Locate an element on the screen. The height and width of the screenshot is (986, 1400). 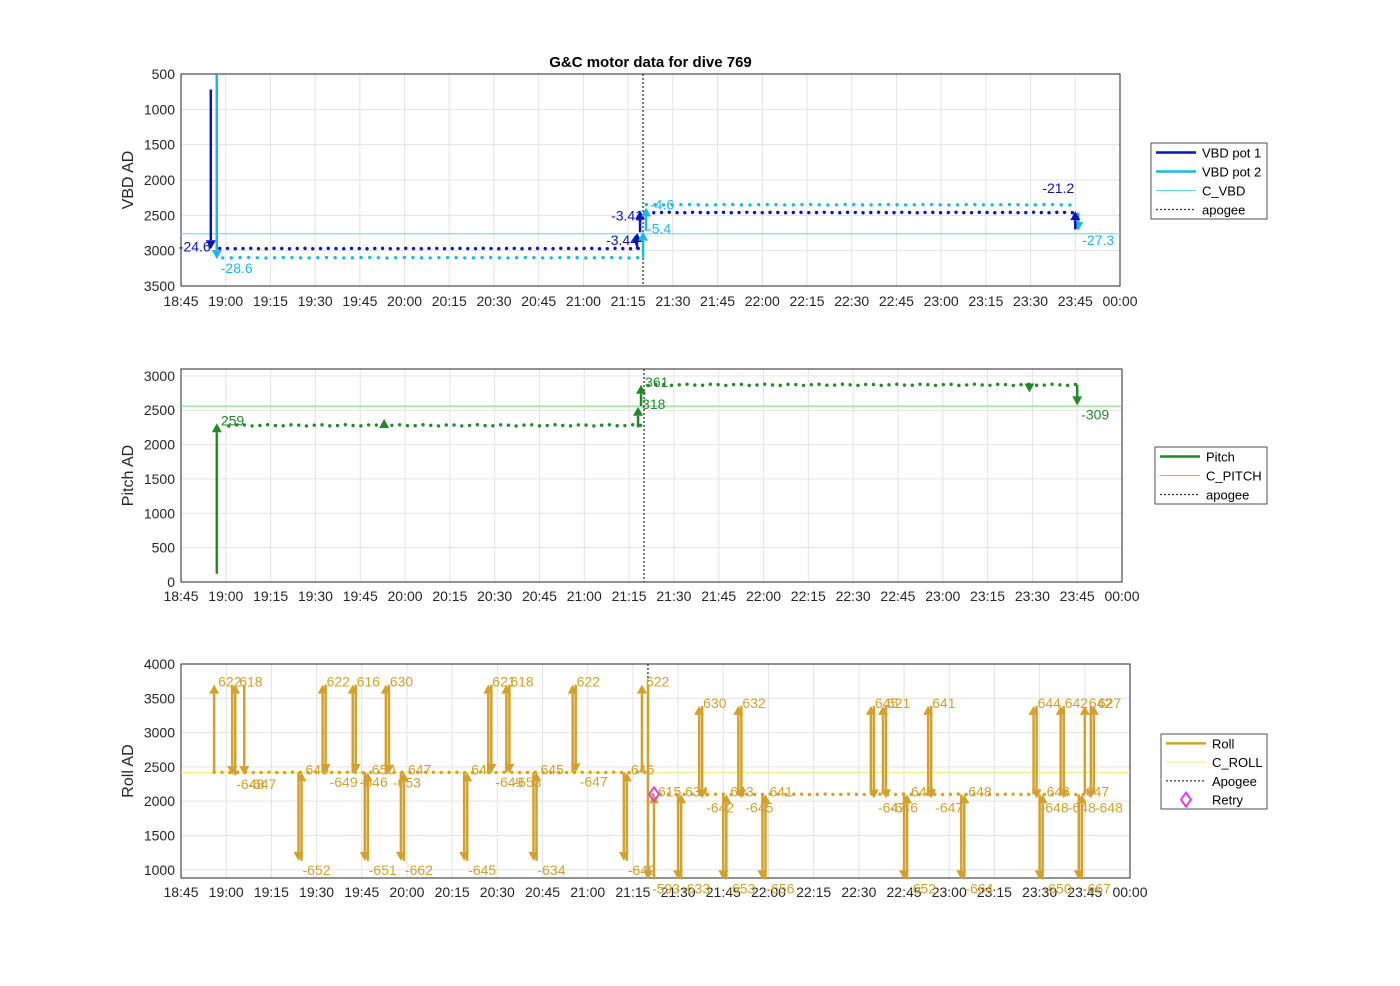
move-label: -4.6 is located at coordinates (662, 205).